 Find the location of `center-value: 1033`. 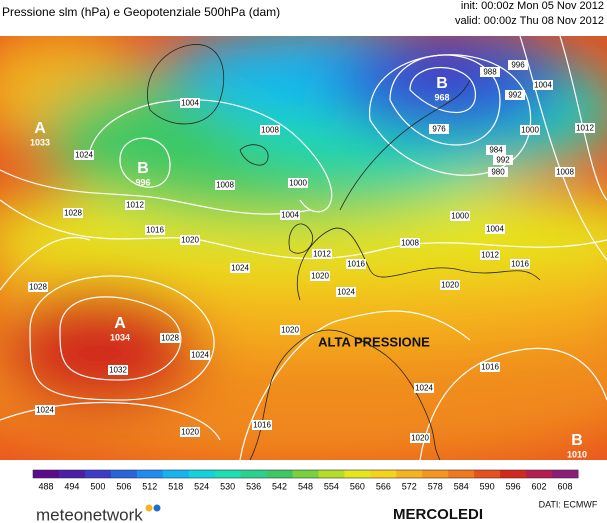

center-value: 1033 is located at coordinates (40, 142).